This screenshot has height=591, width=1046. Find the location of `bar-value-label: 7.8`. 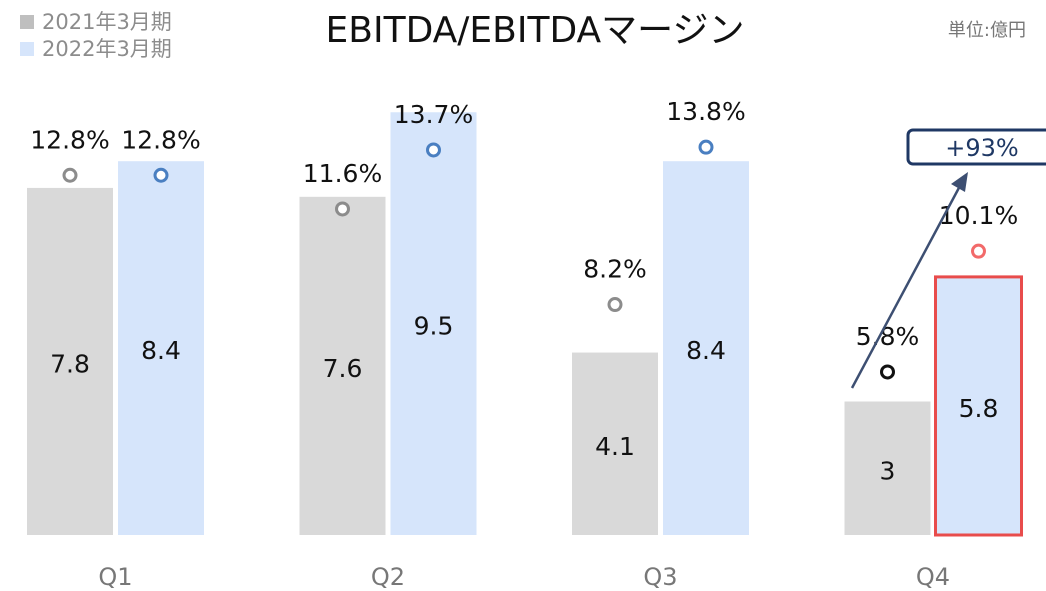

bar-value-label: 7.8 is located at coordinates (70, 363).